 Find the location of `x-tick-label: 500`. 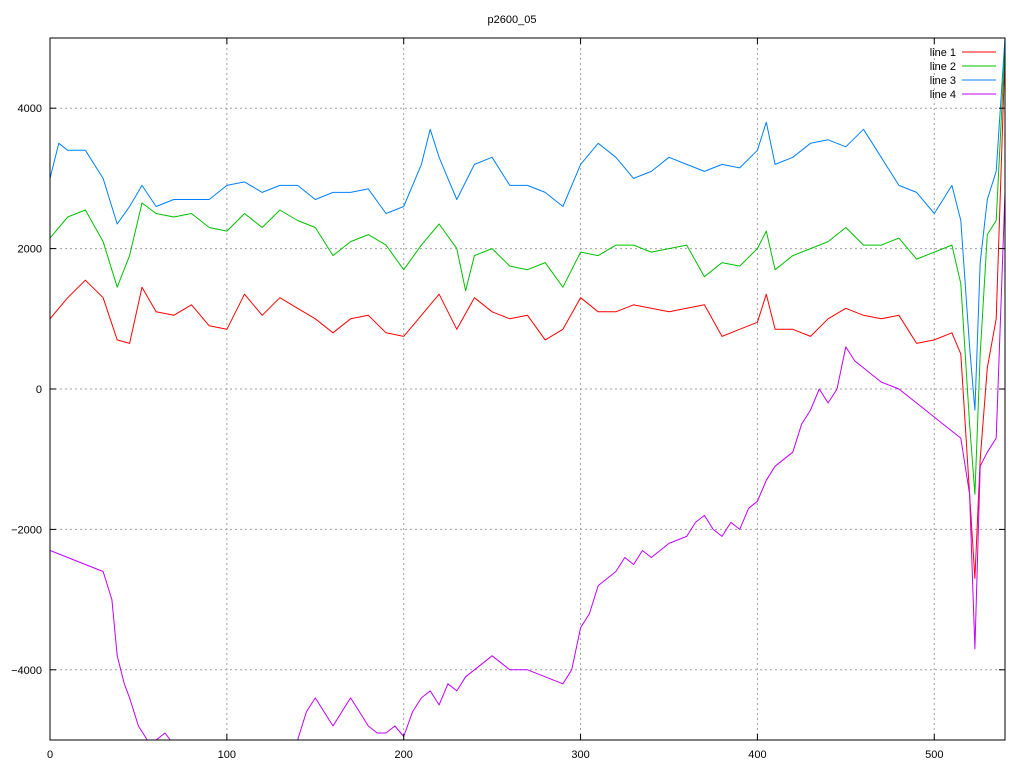

x-tick-label: 500 is located at coordinates (934, 755).